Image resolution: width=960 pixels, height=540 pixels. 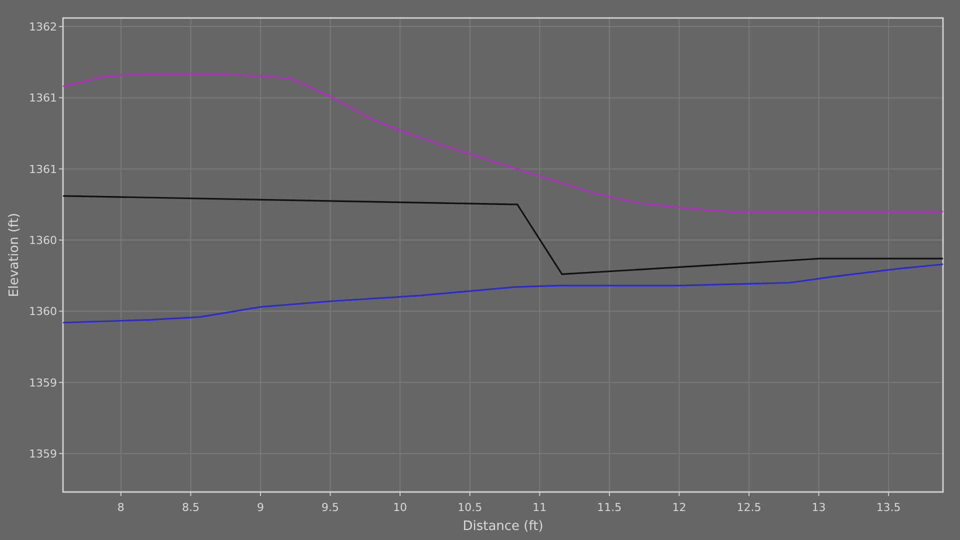 I want to click on x-tick-label: 9, so click(x=260, y=507).